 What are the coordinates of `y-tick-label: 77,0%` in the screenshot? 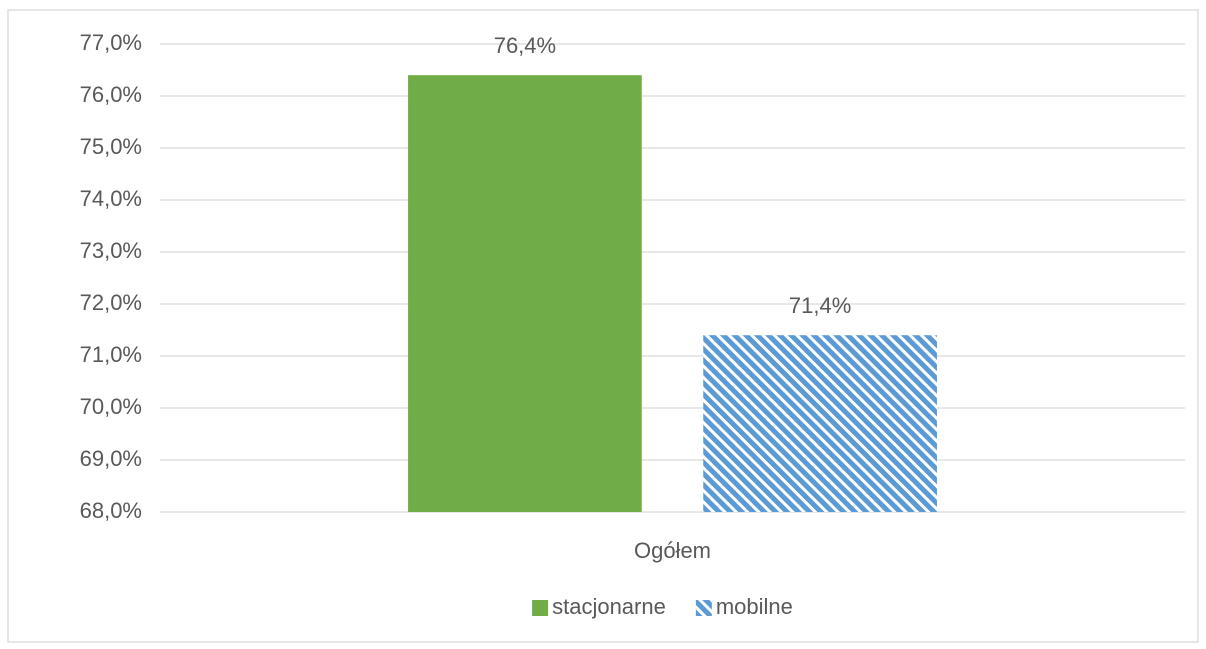 It's located at (111, 42).